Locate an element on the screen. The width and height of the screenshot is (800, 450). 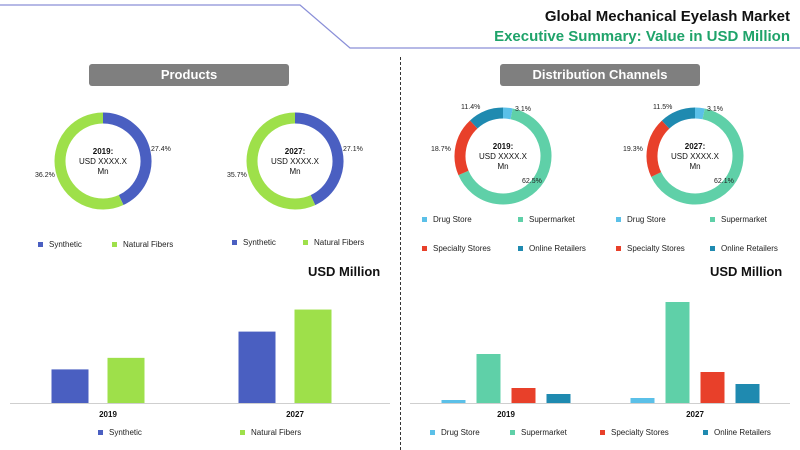
legend-label: Synthetic is located at coordinates (65, 244).